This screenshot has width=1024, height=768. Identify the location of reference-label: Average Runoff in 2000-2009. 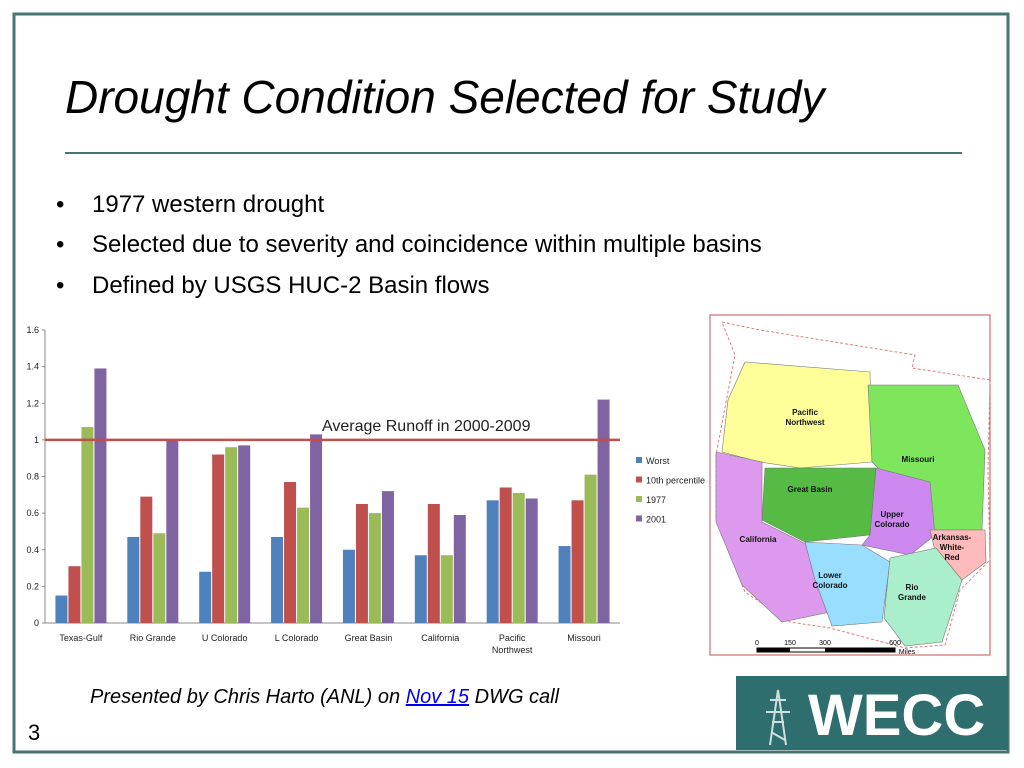
(426, 426).